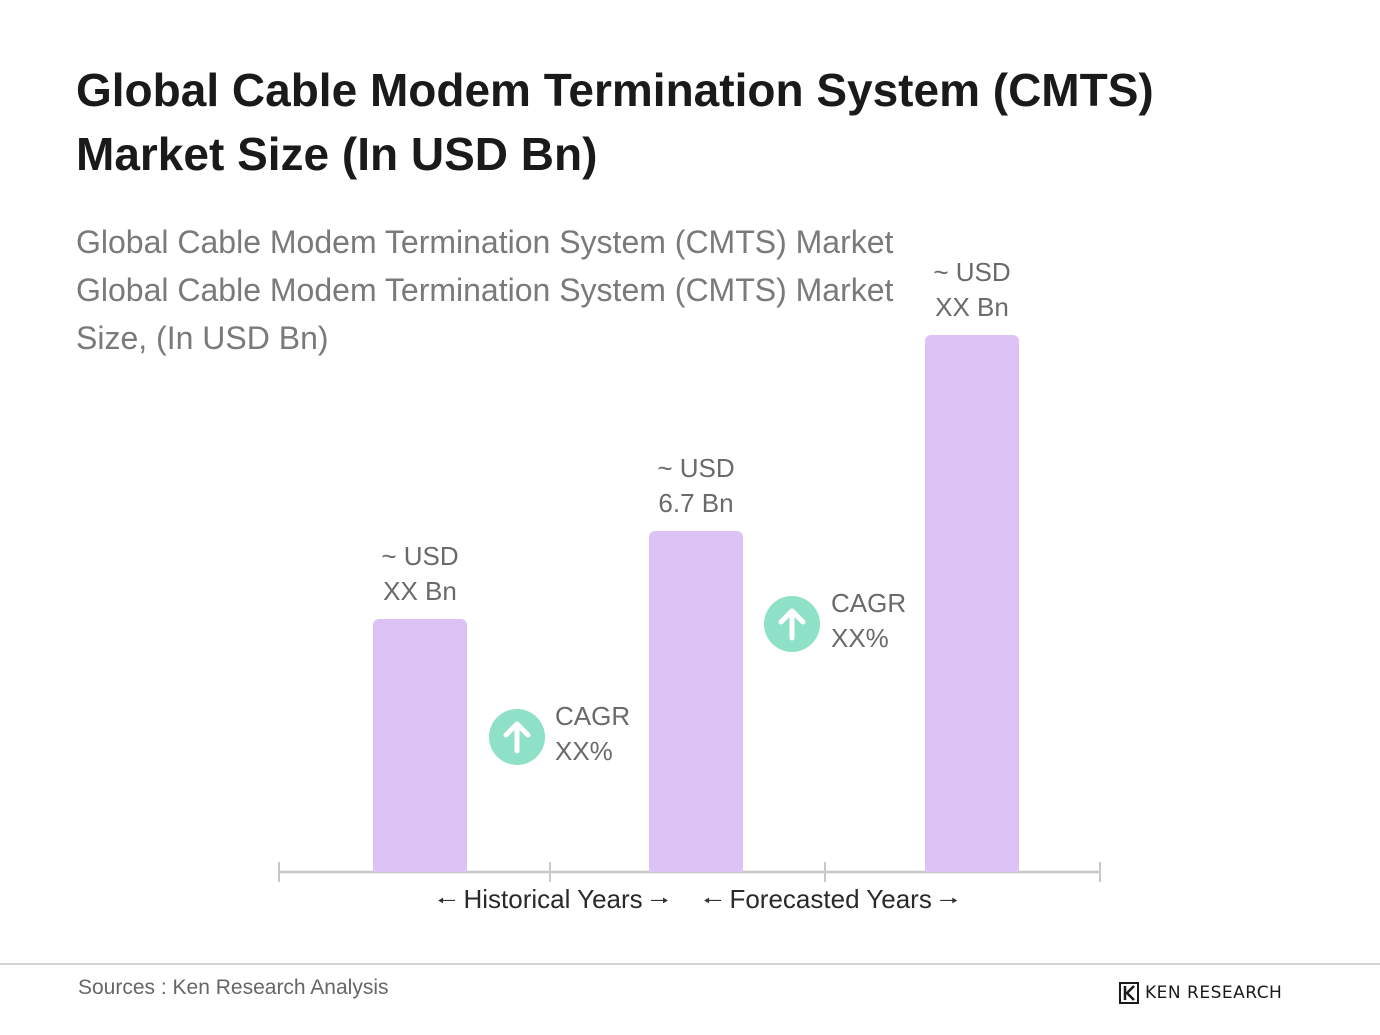 The height and width of the screenshot is (1035, 1380). What do you see at coordinates (1129, 993) in the screenshot?
I see `ken-research-logo-icon` at bounding box center [1129, 993].